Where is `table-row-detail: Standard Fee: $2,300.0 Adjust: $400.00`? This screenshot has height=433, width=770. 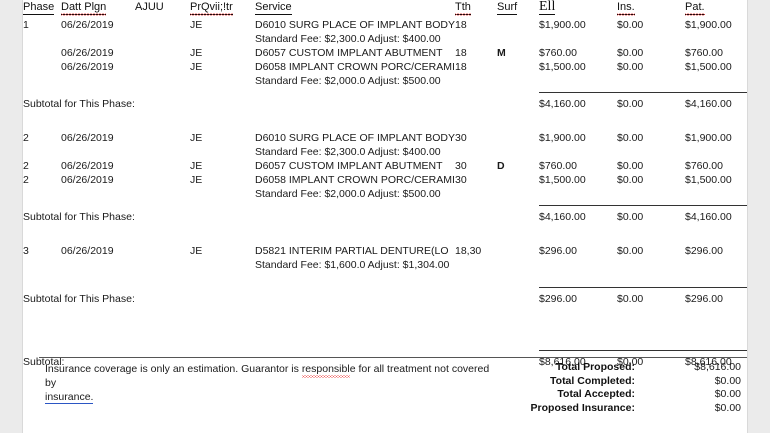 table-row-detail: Standard Fee: $2,300.0 Adjust: $400.00 is located at coordinates (385, 152).